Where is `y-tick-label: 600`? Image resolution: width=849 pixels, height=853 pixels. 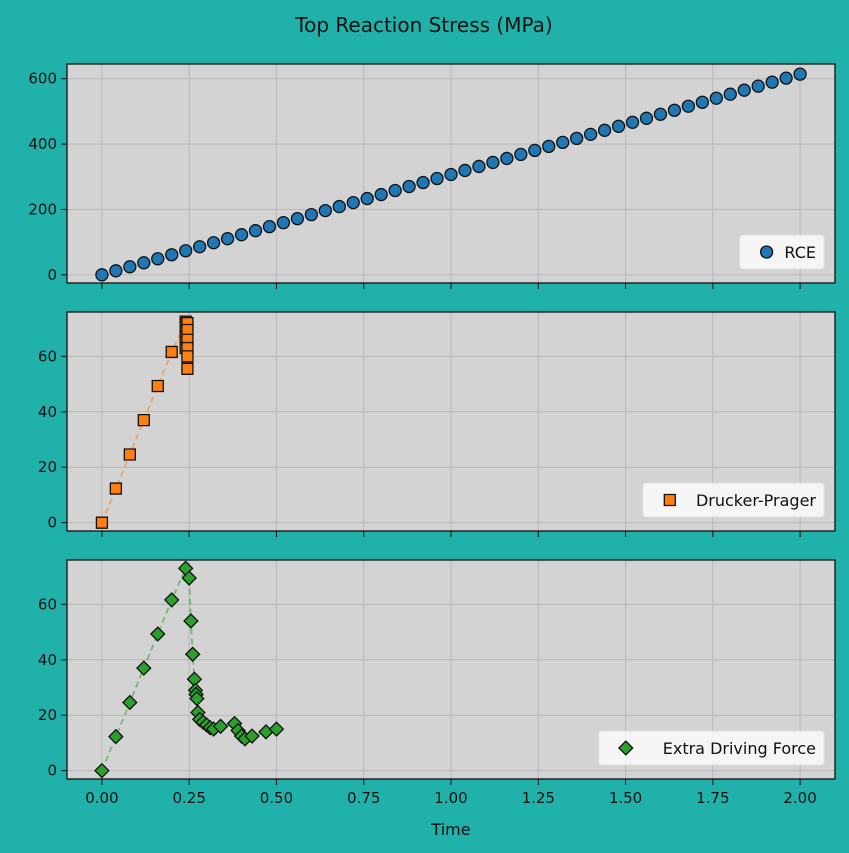
y-tick-label: 600 is located at coordinates (42, 79).